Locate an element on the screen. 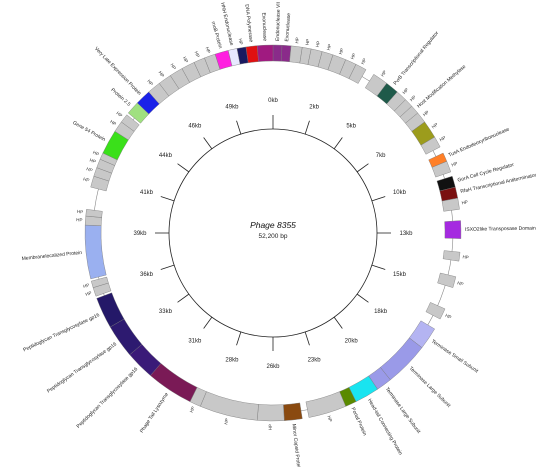  gene-label: Terminase Small Subunit is located at coordinates (455, 357).